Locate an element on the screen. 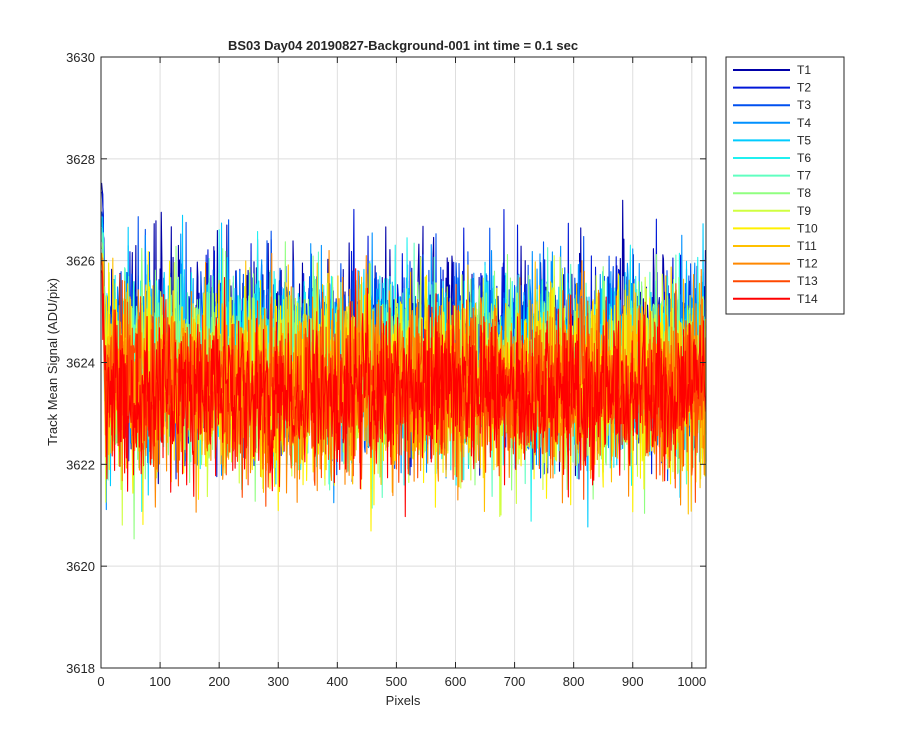  legend-label: T12 is located at coordinates (807, 264).